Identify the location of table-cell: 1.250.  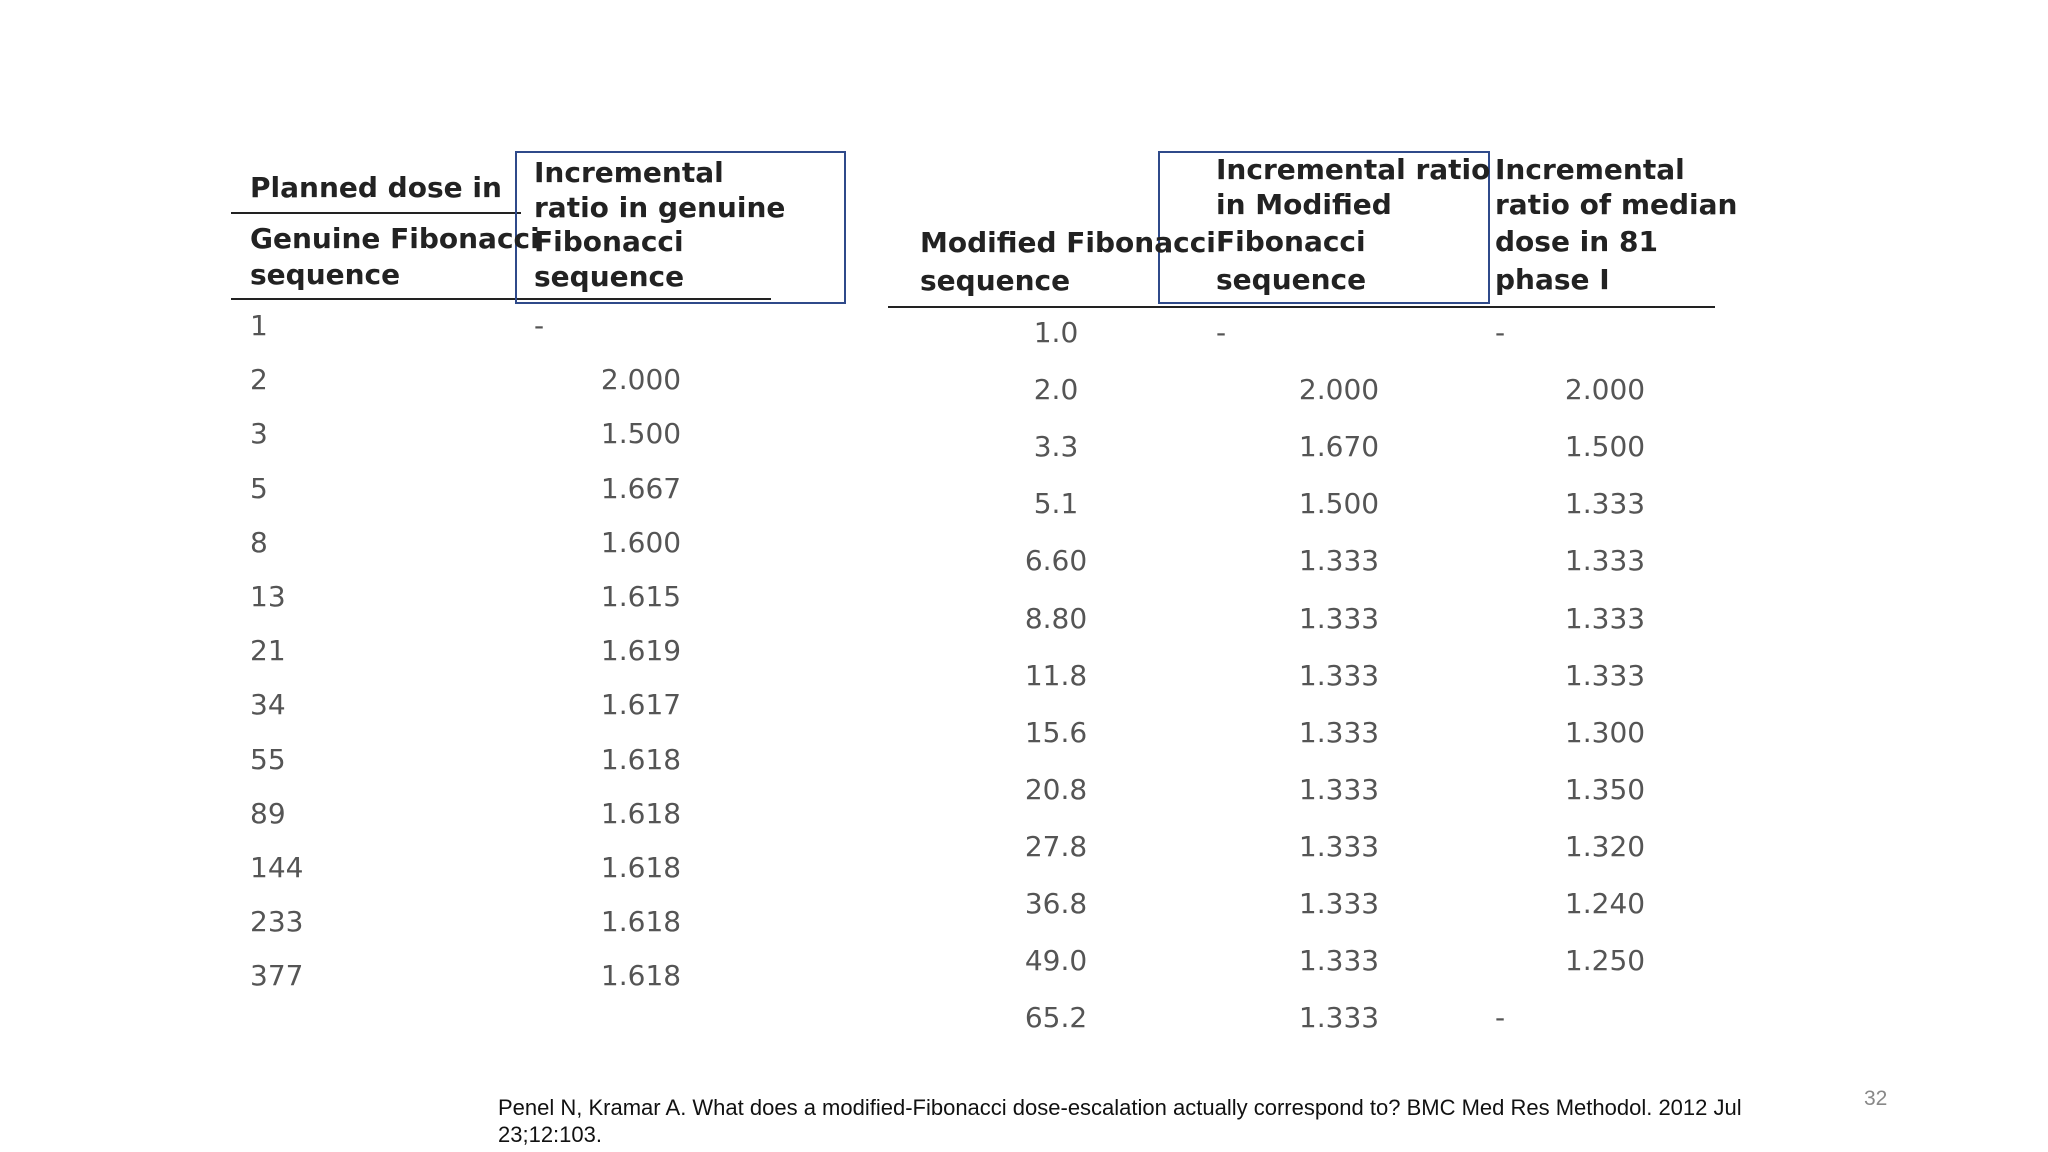
(1605, 961).